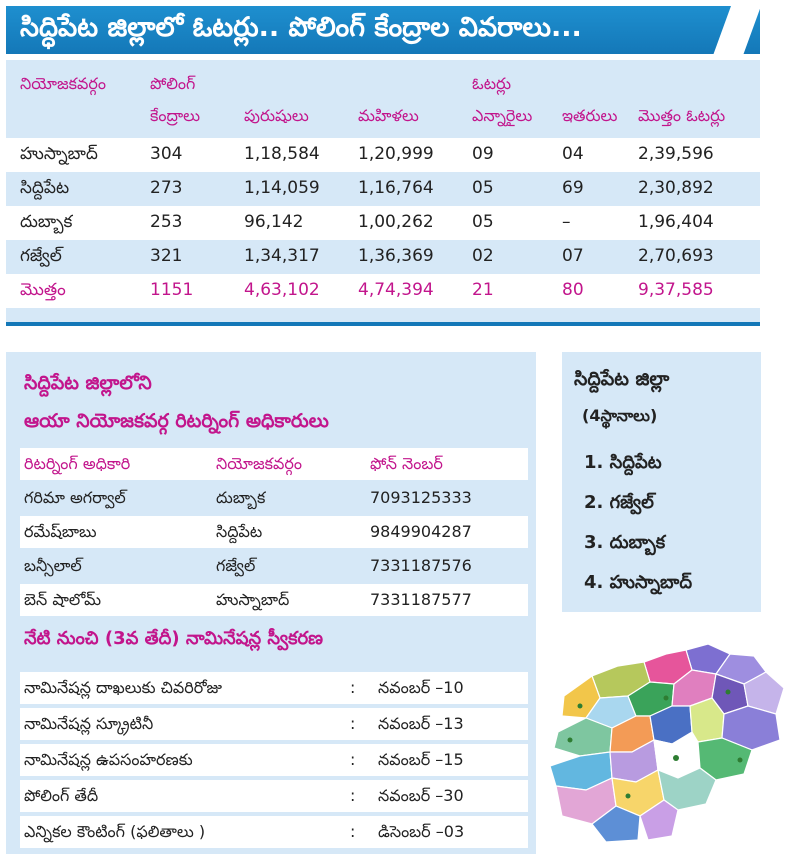  I want to click on header-women: మహిళలు, so click(388, 115).